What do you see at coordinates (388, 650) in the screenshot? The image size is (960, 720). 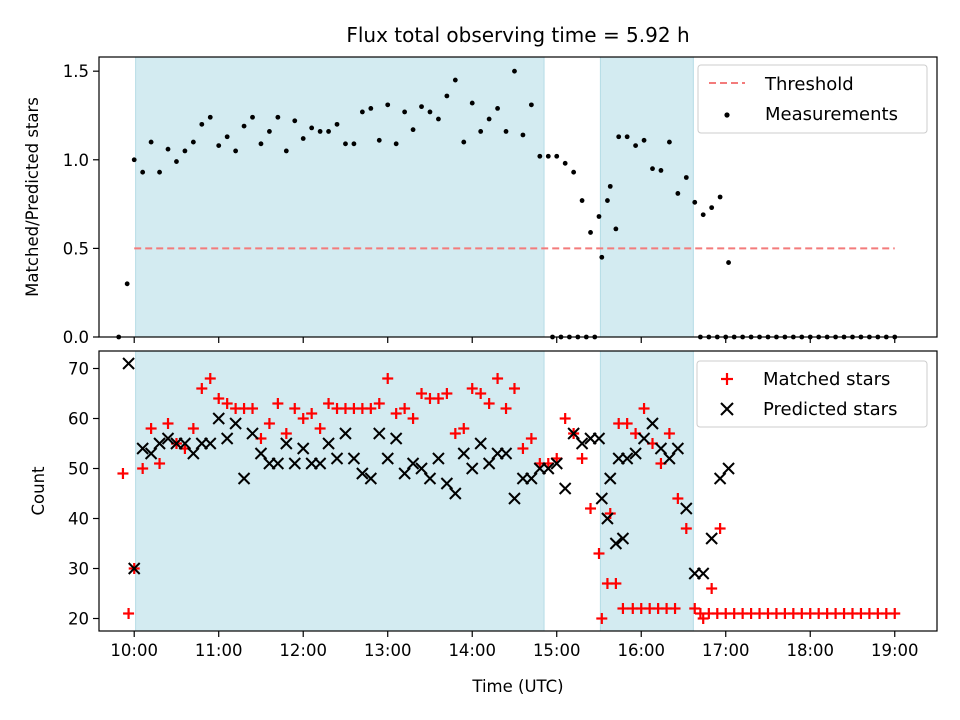 I see `x-tick-label: 13:00` at bounding box center [388, 650].